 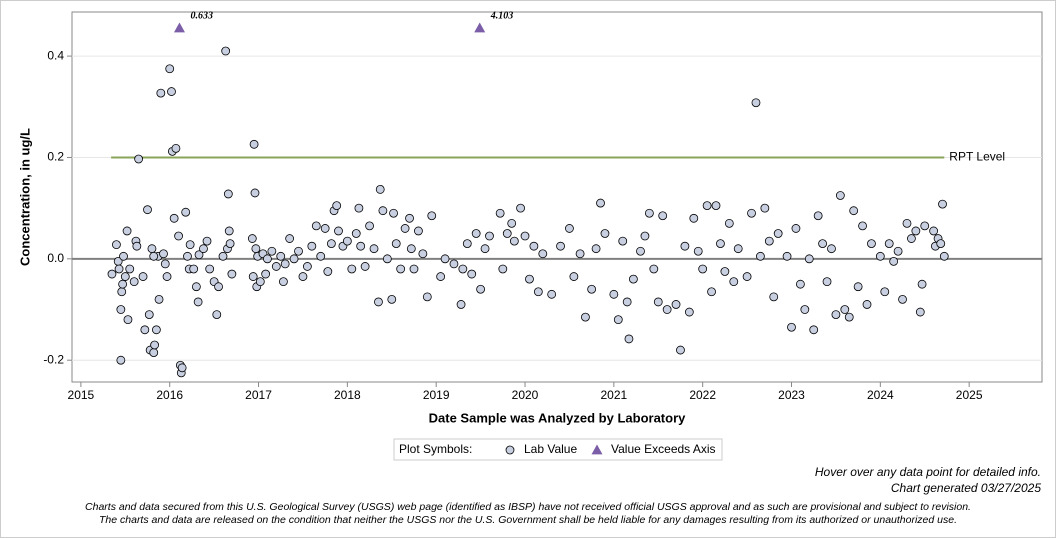 I want to click on y-tick-label: 0.2, so click(x=55, y=157).